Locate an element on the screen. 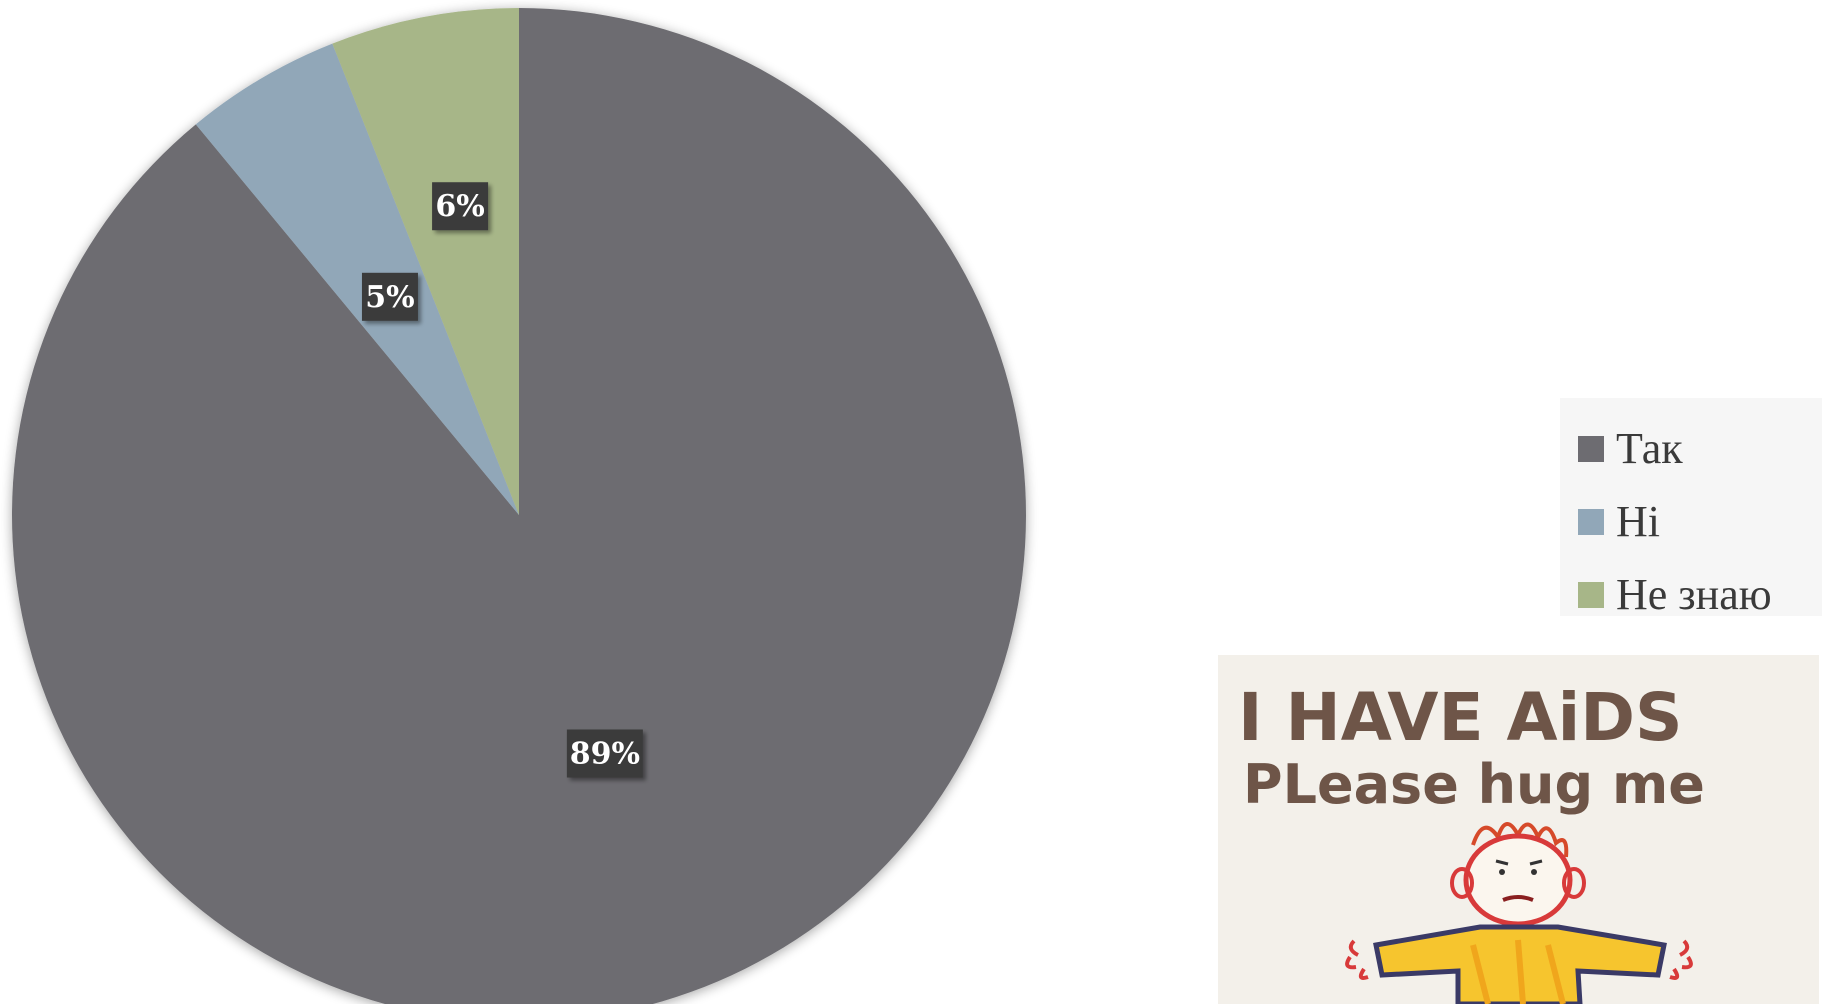 The height and width of the screenshot is (1004, 1827). chart-legend: Так Ні Не знаю is located at coordinates (1691, 508).